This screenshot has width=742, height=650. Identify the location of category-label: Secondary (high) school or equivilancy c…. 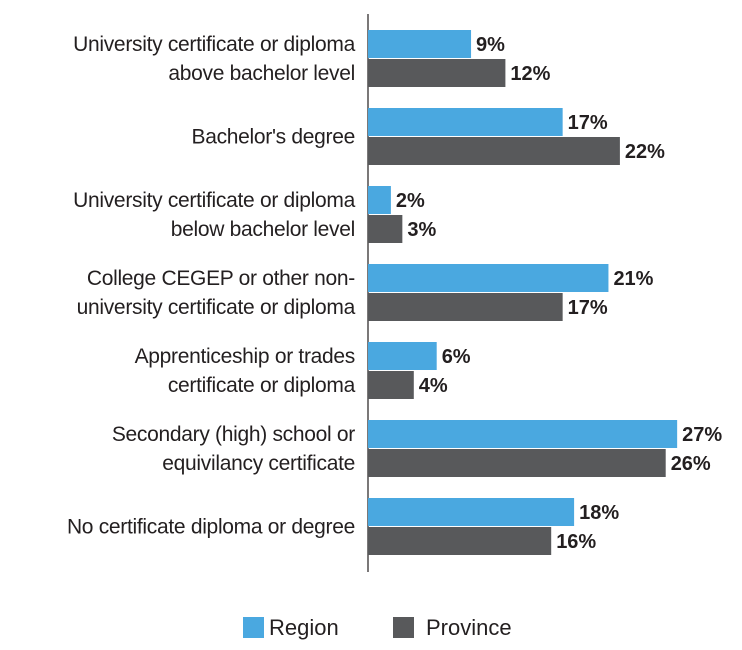
(233, 449).